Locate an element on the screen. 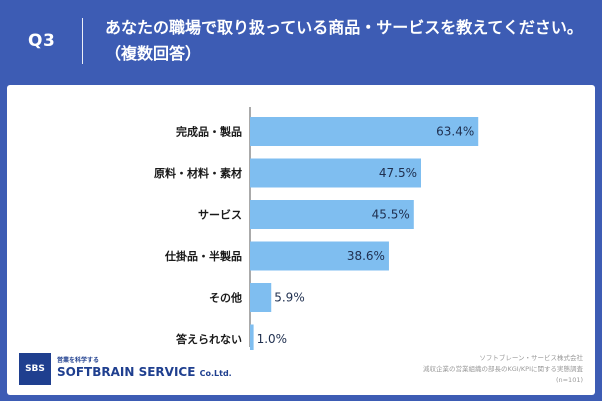 This screenshot has width=602, height=401. value-label: 1.0% is located at coordinates (272, 339).